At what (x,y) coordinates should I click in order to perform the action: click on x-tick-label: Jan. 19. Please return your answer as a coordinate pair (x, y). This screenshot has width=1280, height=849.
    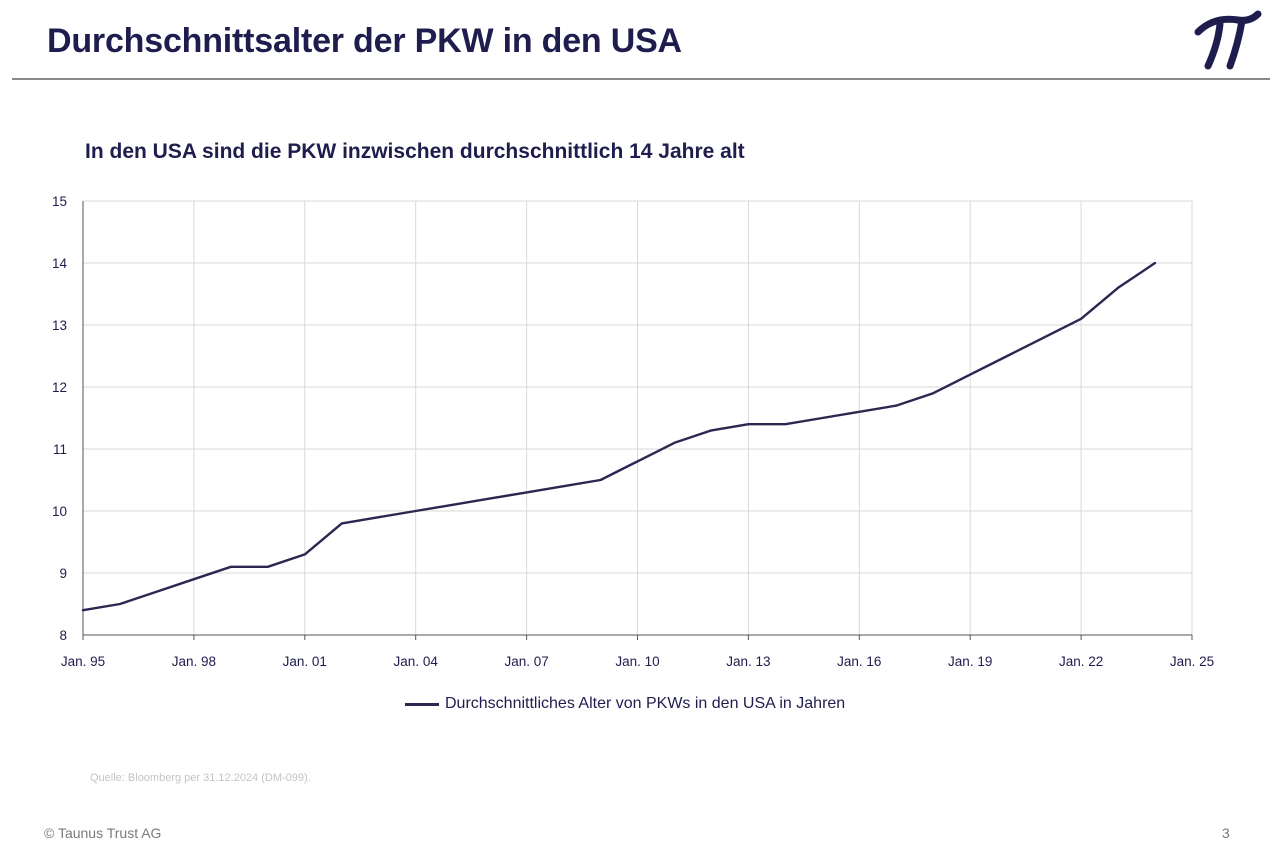
    Looking at the image, I should click on (970, 661).